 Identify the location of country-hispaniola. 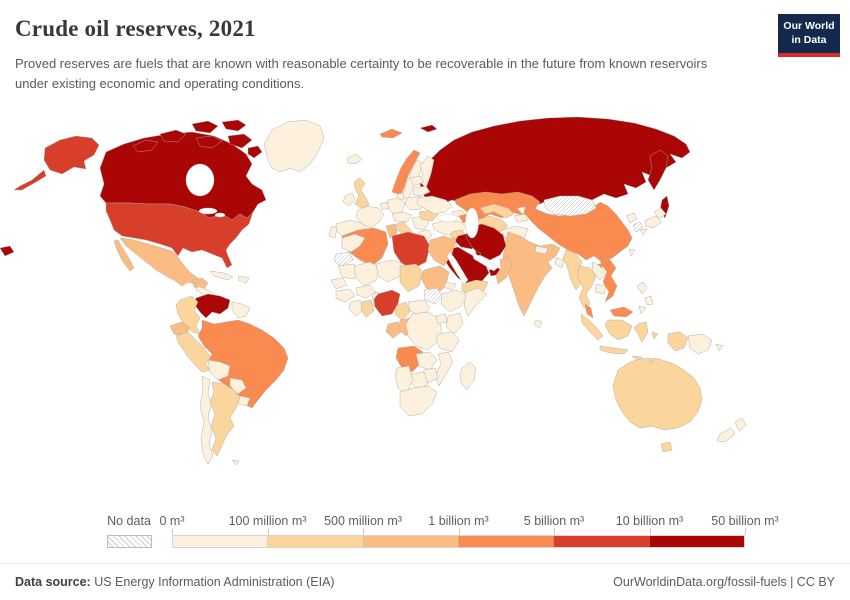
(243, 279).